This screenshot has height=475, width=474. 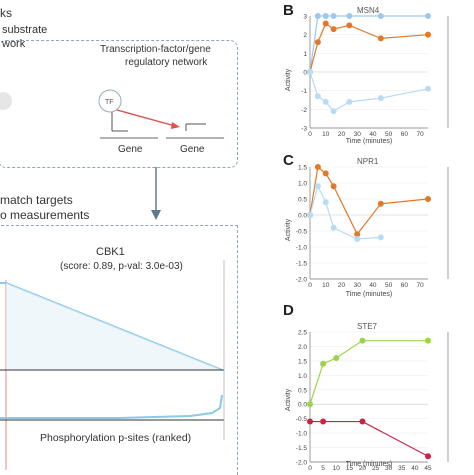 I want to click on down-arrow-icon, so click(x=156, y=215).